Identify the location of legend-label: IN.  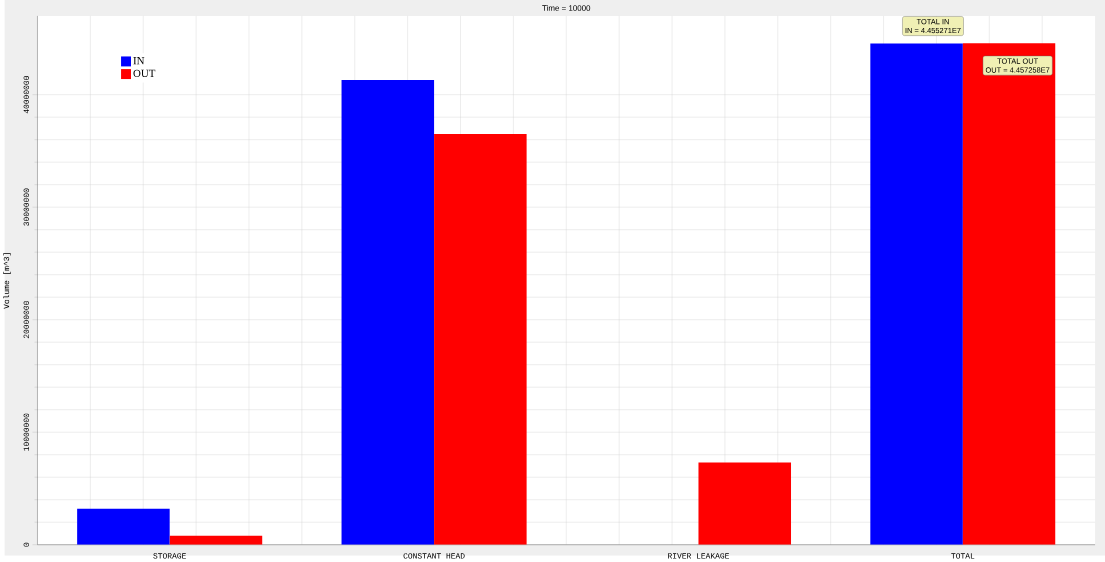
(139, 61).